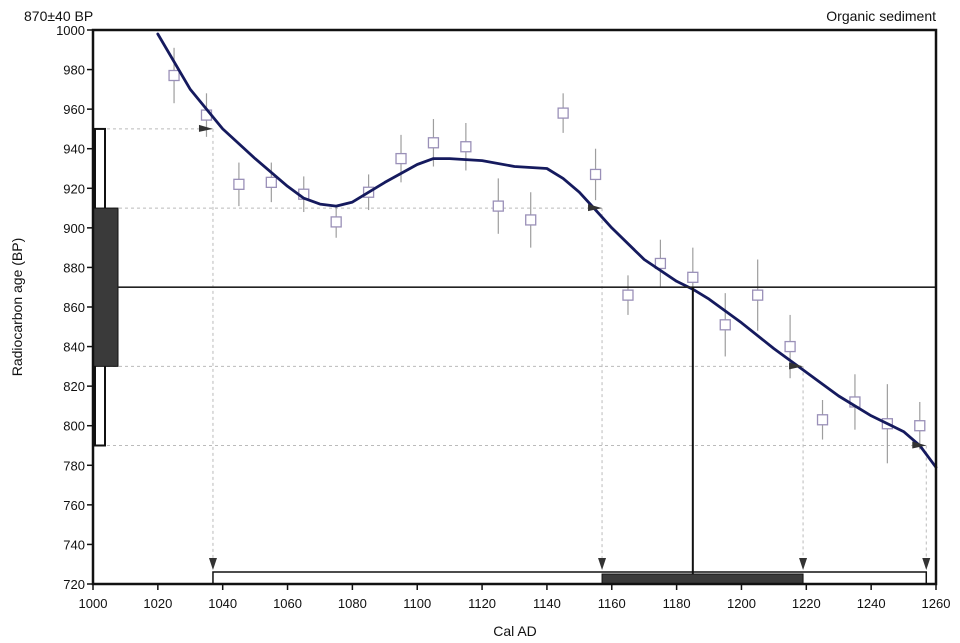  I want to click on x-tick-label: 1080, so click(352, 603).